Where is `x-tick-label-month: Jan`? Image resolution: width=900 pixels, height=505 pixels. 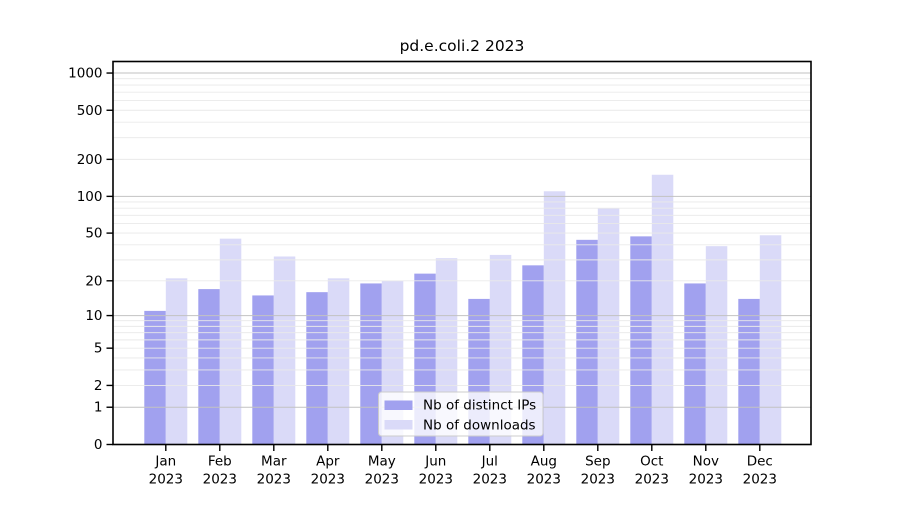
x-tick-label-month: Jan is located at coordinates (165, 462).